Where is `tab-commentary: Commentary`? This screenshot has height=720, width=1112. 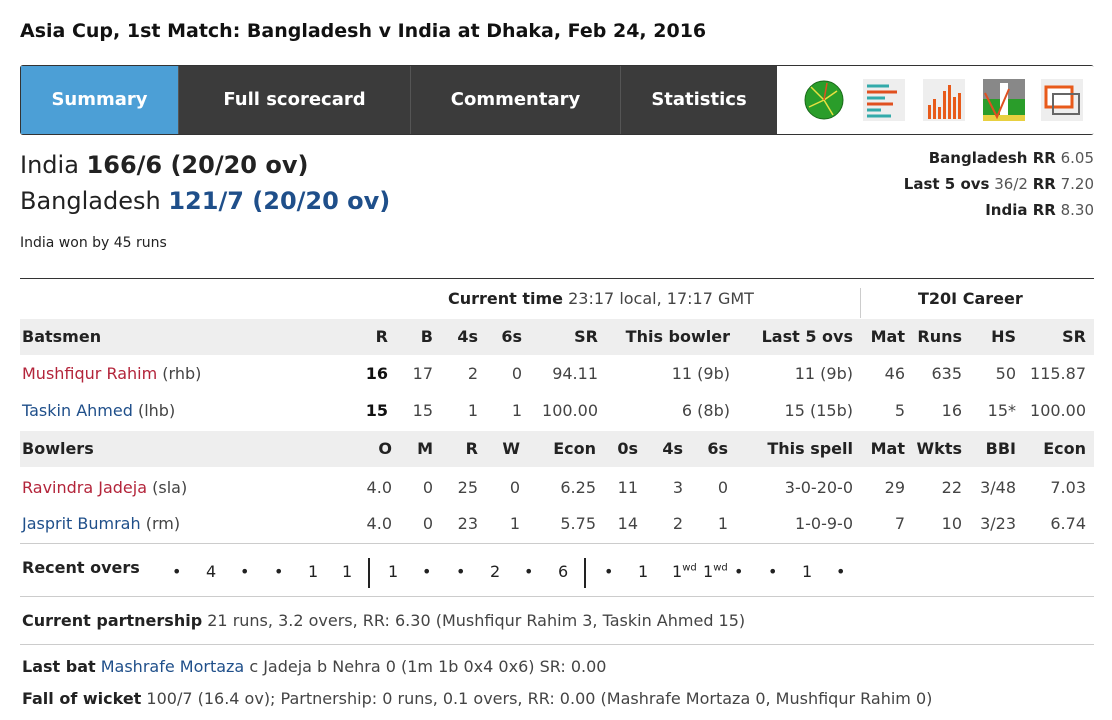
tab-commentary: Commentary is located at coordinates (516, 100).